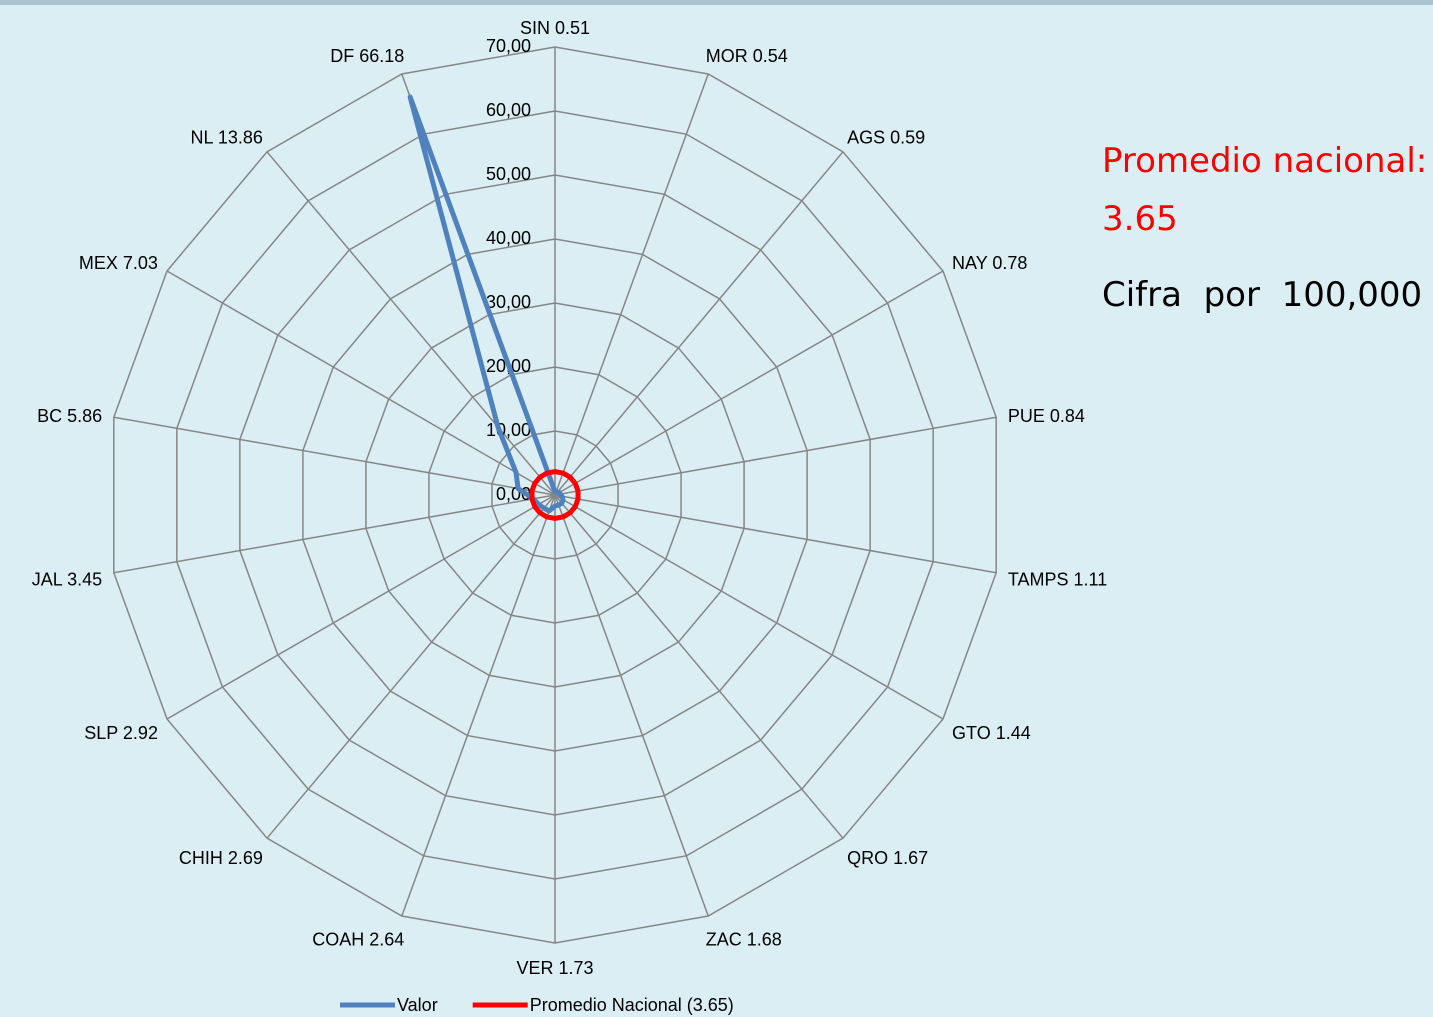 This screenshot has height=1017, width=1433. What do you see at coordinates (118, 263) in the screenshot?
I see `category-label: MEX 7.03` at bounding box center [118, 263].